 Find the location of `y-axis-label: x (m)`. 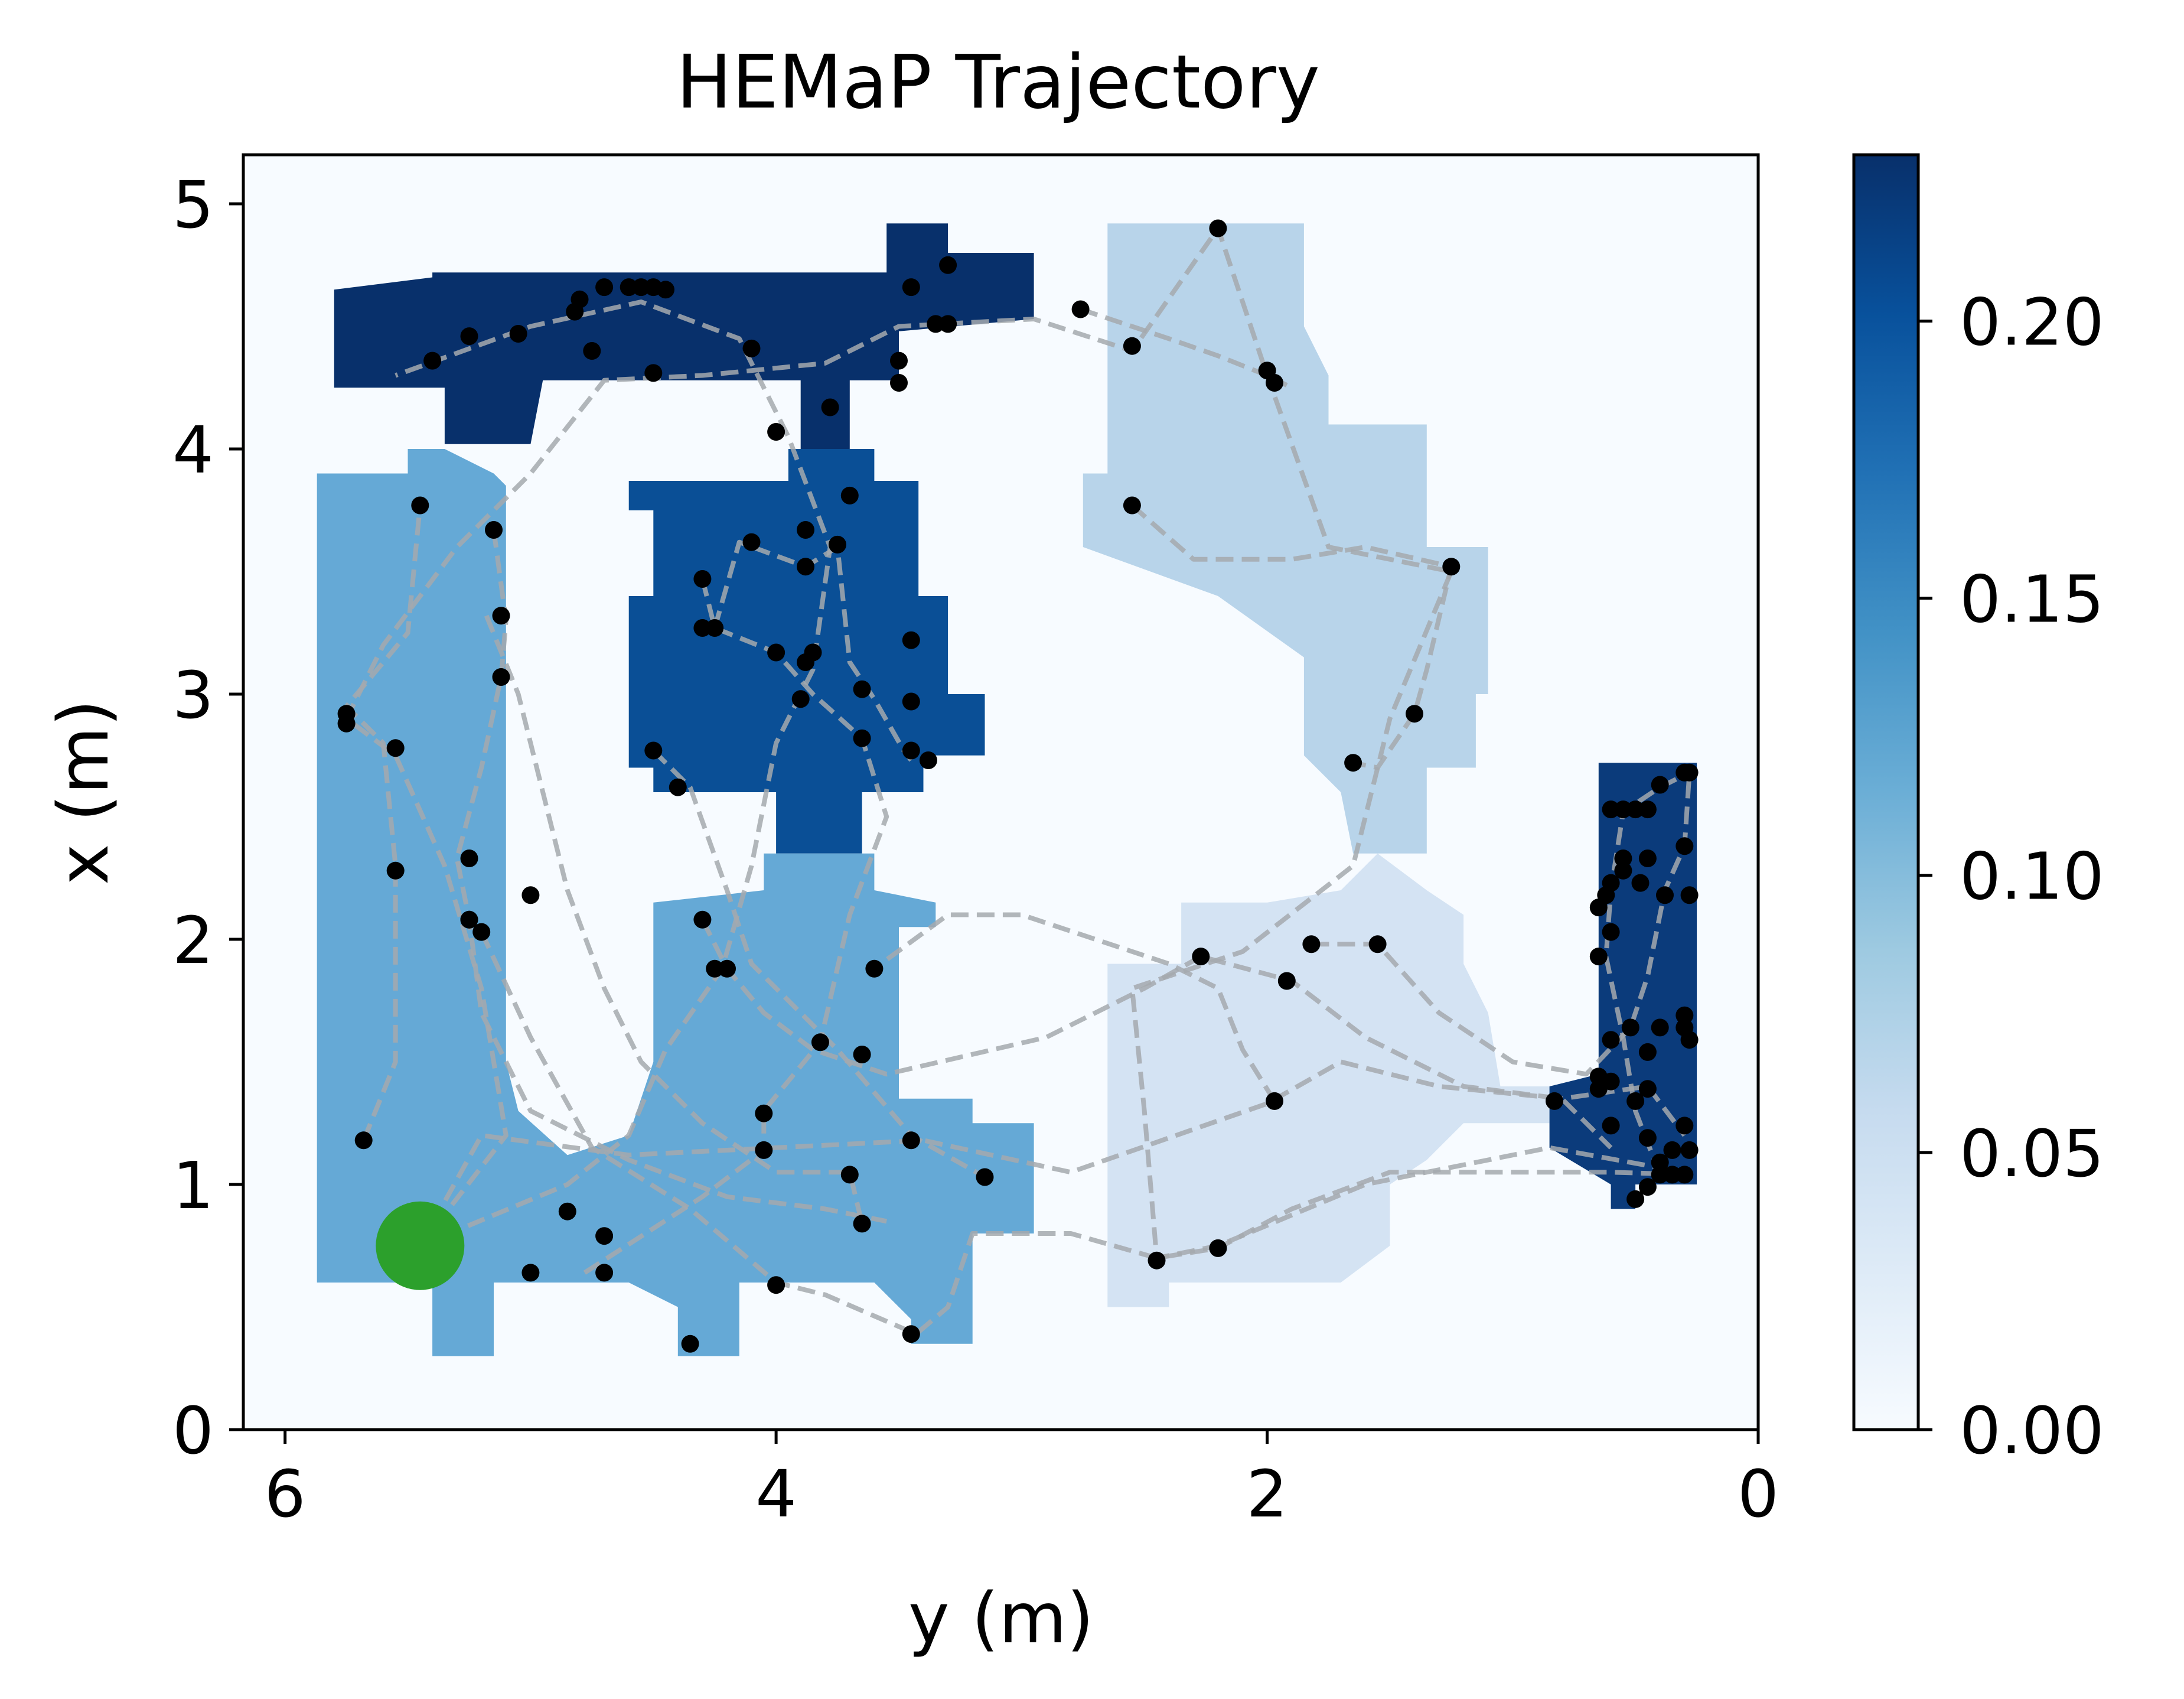

y-axis-label: x (m) is located at coordinates (83, 792).